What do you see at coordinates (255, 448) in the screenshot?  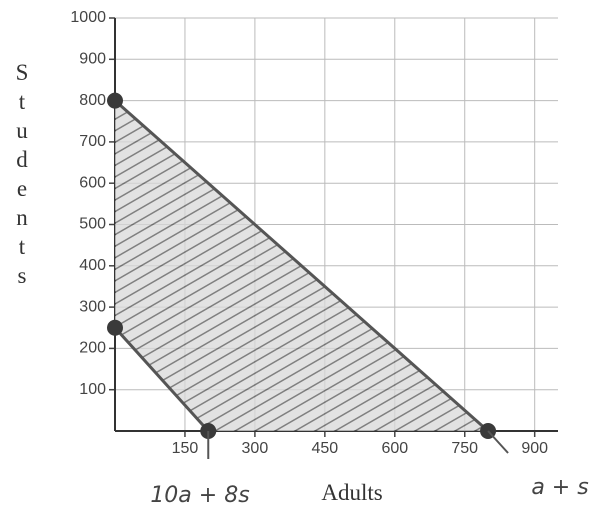 I see `x-tick-label: 300` at bounding box center [255, 448].